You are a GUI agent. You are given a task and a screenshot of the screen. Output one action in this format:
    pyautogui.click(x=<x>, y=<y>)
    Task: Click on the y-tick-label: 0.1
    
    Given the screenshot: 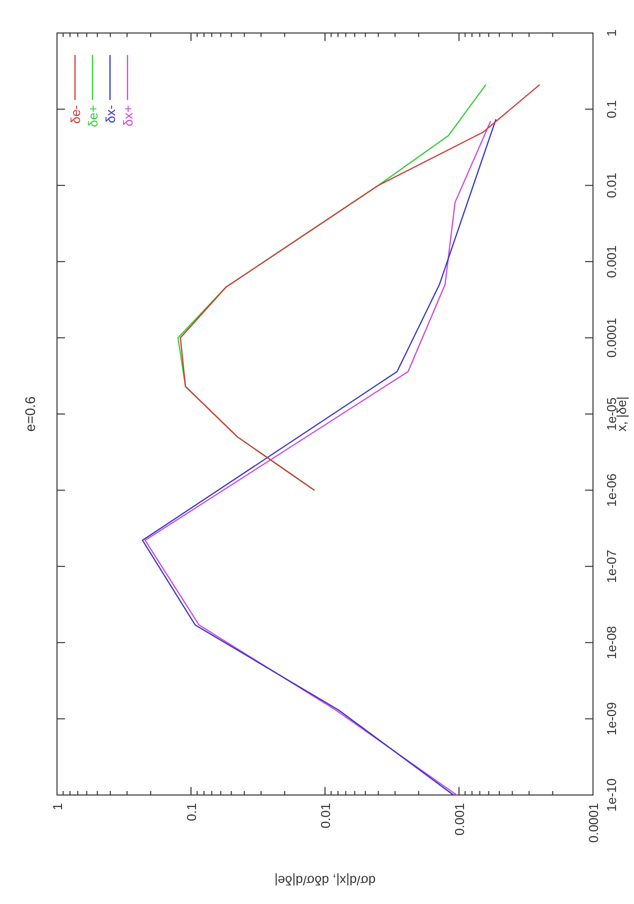 What is the action you would take?
    pyautogui.click(x=611, y=109)
    